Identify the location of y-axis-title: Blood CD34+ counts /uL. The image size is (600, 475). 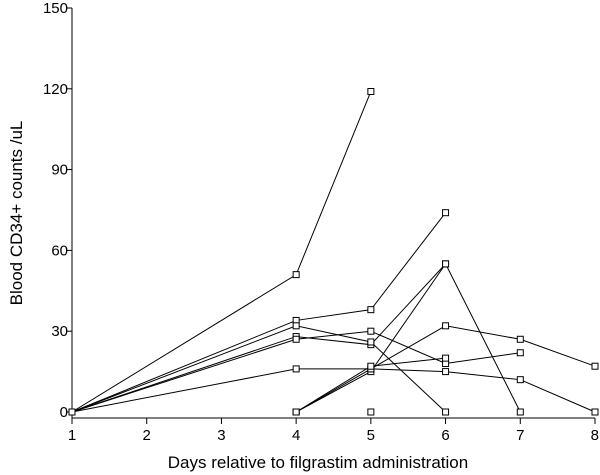
(16, 213).